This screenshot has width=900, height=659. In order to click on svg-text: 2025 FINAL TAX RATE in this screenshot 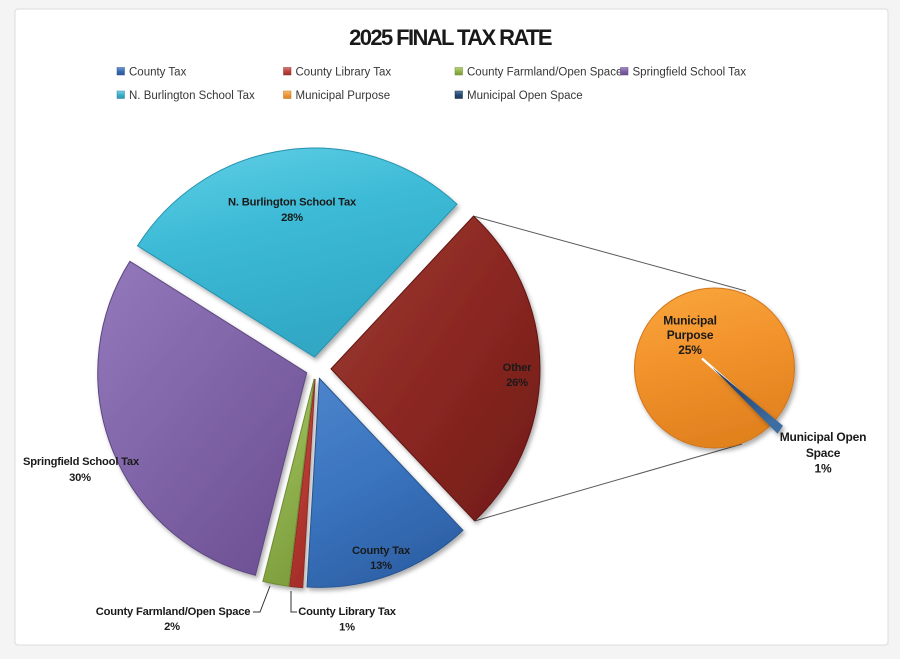, I will do `click(450, 37)`.